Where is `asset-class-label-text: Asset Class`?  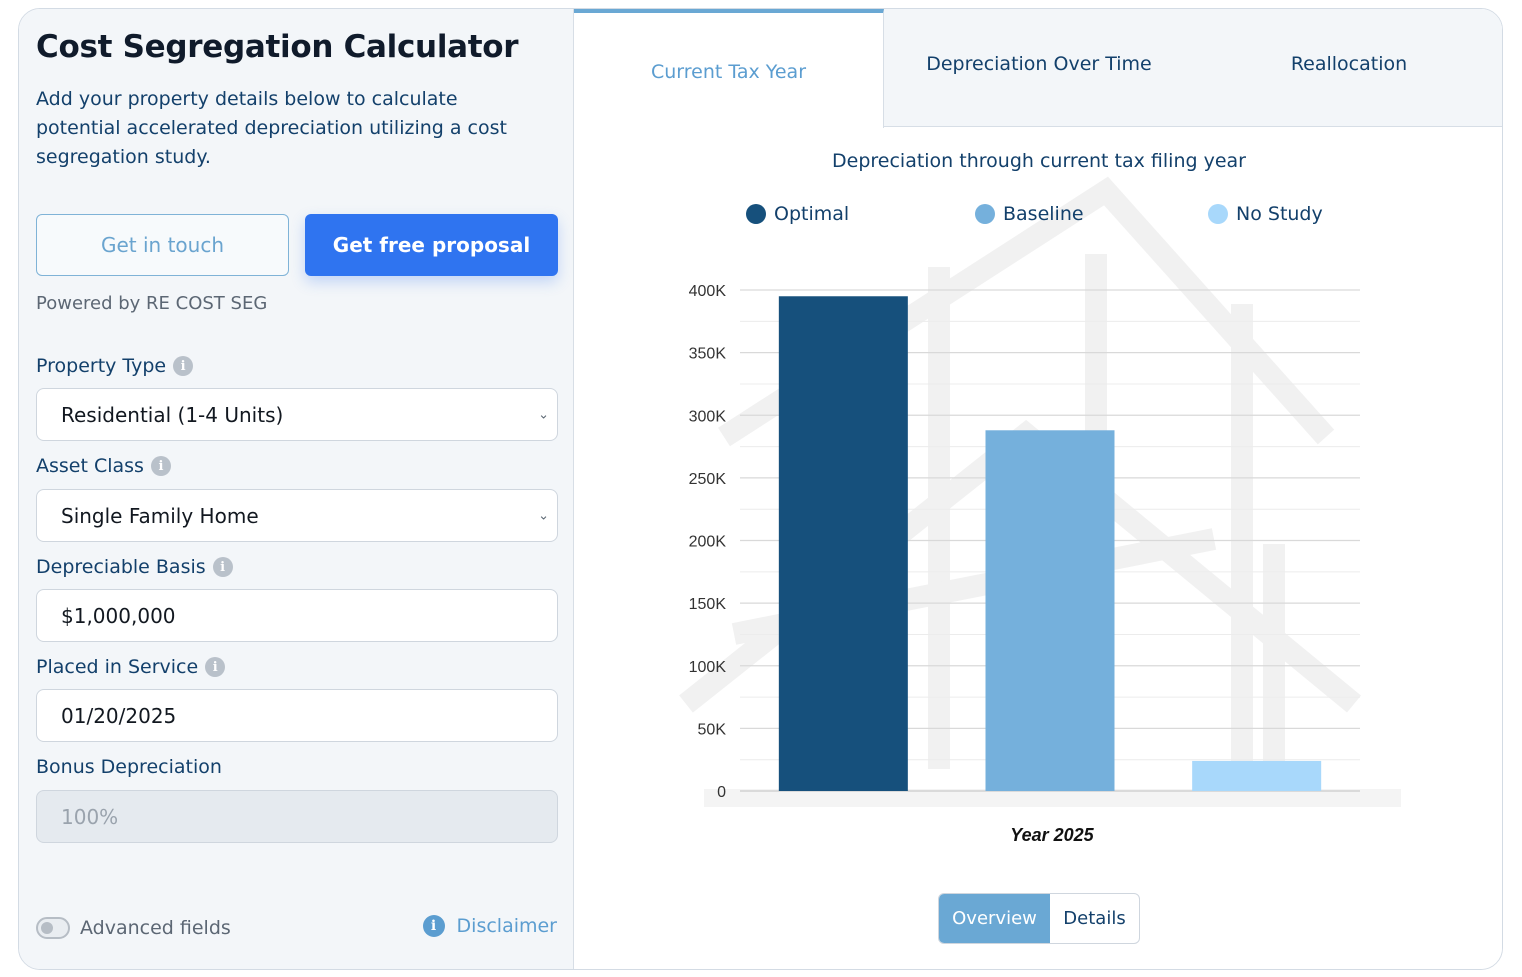
asset-class-label-text: Asset Class is located at coordinates (90, 466).